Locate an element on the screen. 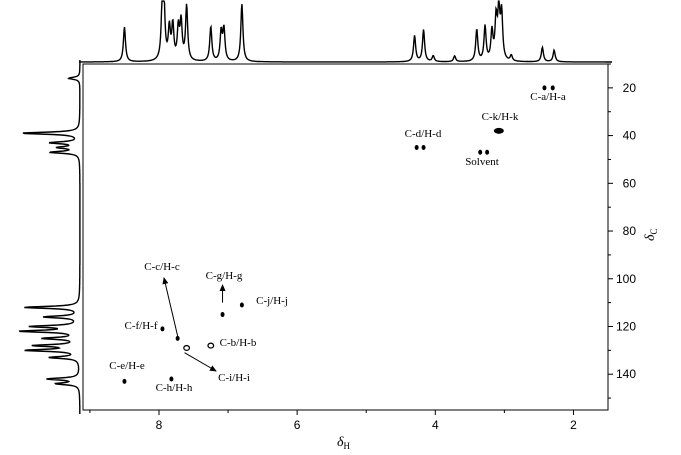 The width and height of the screenshot is (681, 455). peak-label: C-c/H-c is located at coordinates (162, 267).